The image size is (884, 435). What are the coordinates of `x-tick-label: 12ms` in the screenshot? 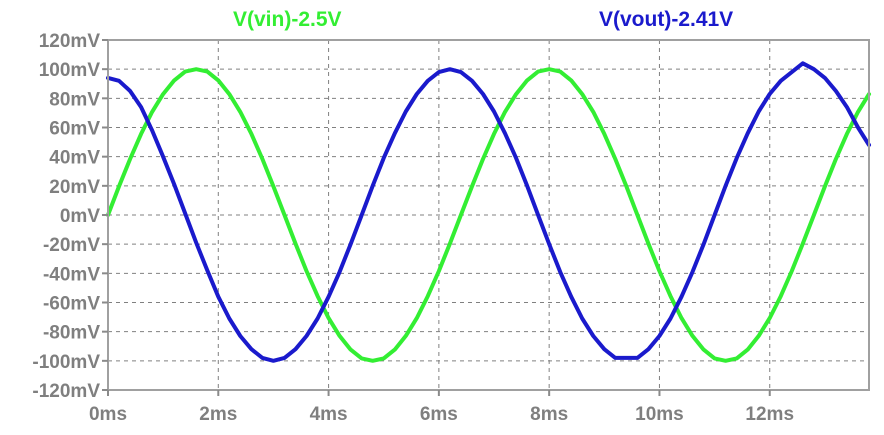 It's located at (769, 414).